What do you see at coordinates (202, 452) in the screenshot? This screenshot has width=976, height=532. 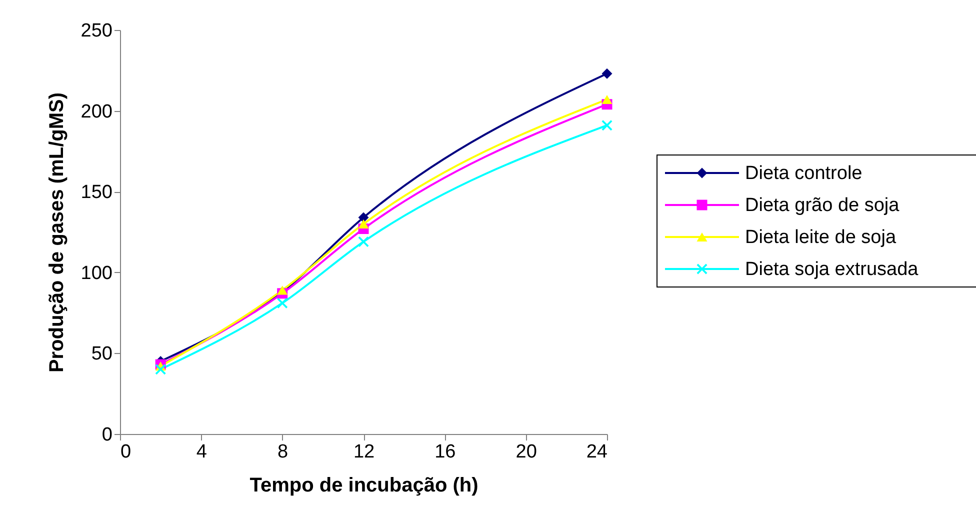 I see `x-tick-label: 4` at bounding box center [202, 452].